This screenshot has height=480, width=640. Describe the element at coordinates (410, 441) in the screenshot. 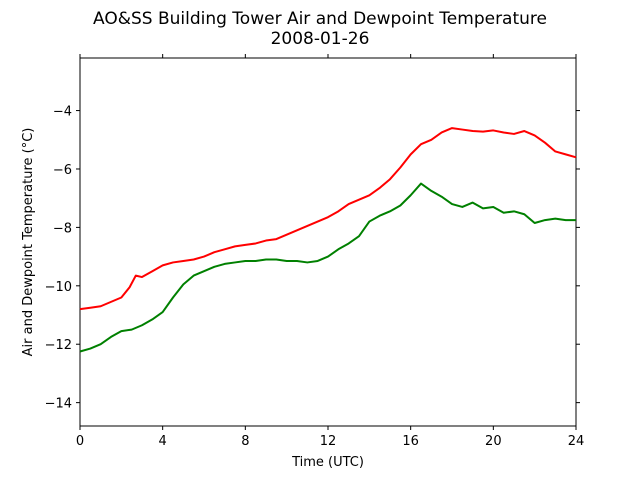

I see `x-tick-label-4: 16` at that location.